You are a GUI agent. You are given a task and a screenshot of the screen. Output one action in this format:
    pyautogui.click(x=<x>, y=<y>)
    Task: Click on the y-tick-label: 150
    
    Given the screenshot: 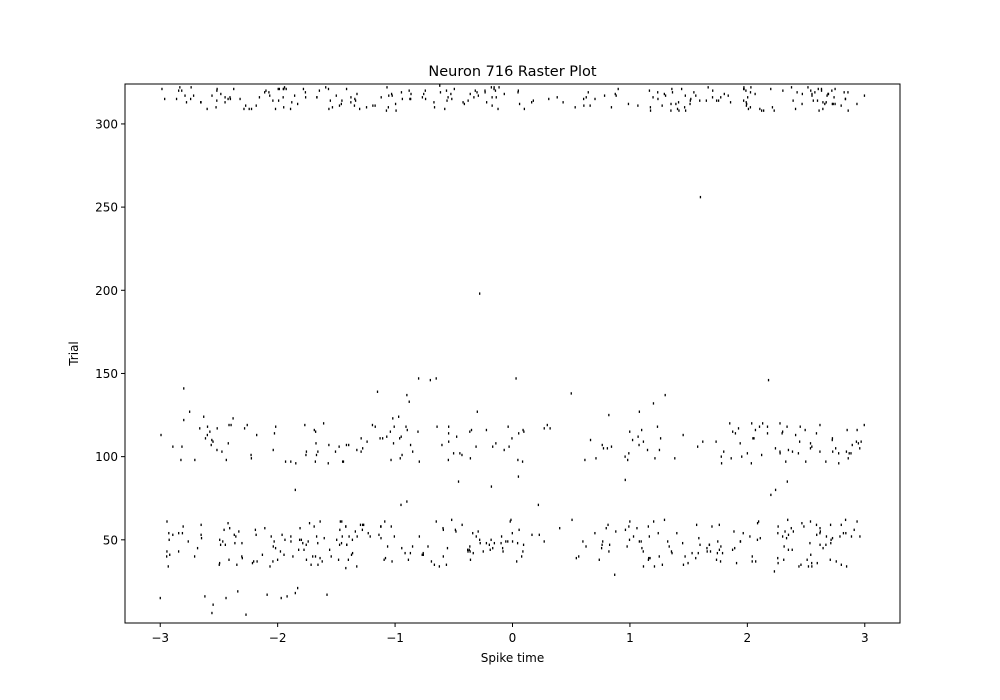 What is the action you would take?
    pyautogui.click(x=106, y=374)
    